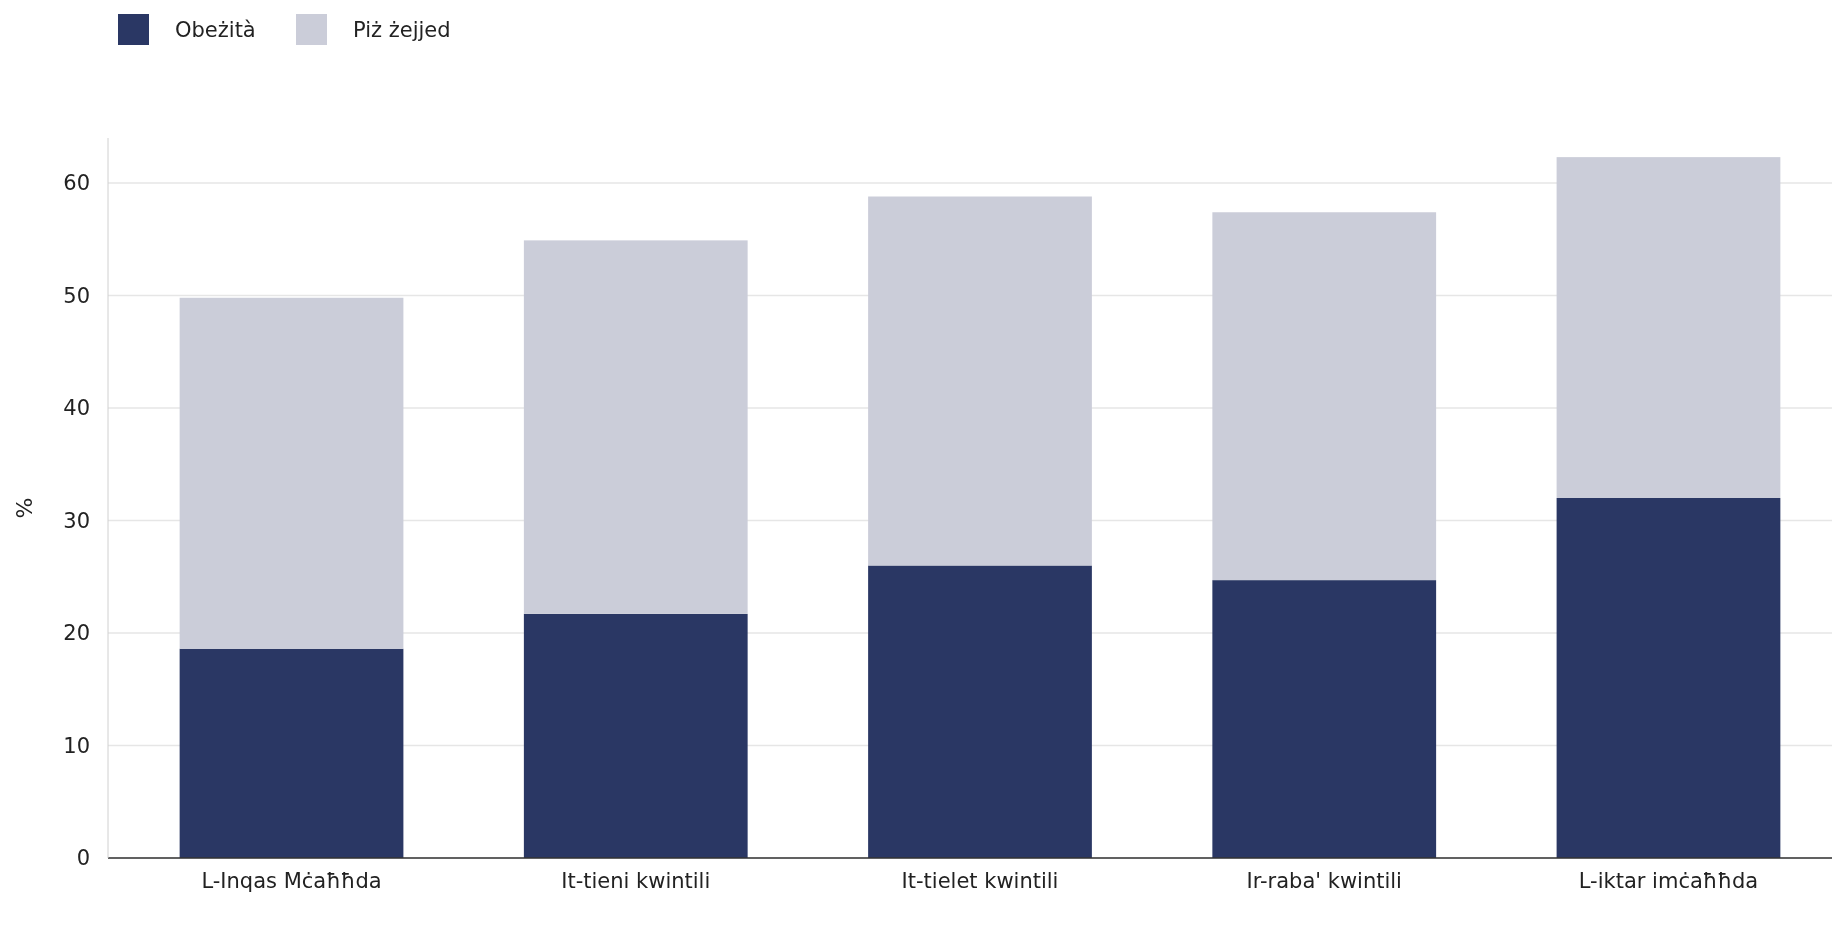  What do you see at coordinates (1668, 881) in the screenshot?
I see `x-tick-label: L-iktar imċaħħda` at bounding box center [1668, 881].